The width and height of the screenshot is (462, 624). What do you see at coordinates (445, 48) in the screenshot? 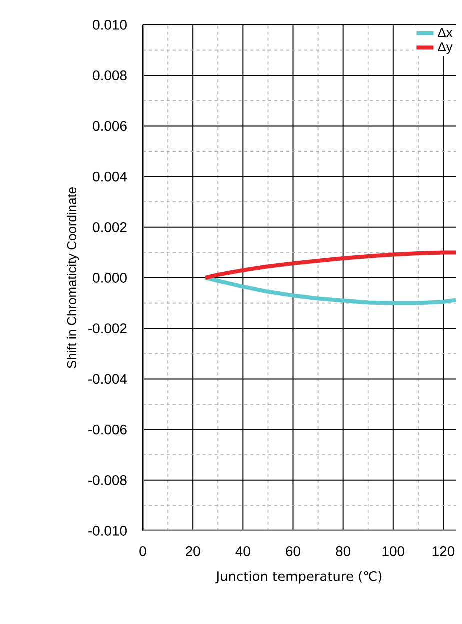
I see `legend-label: Δy` at bounding box center [445, 48].